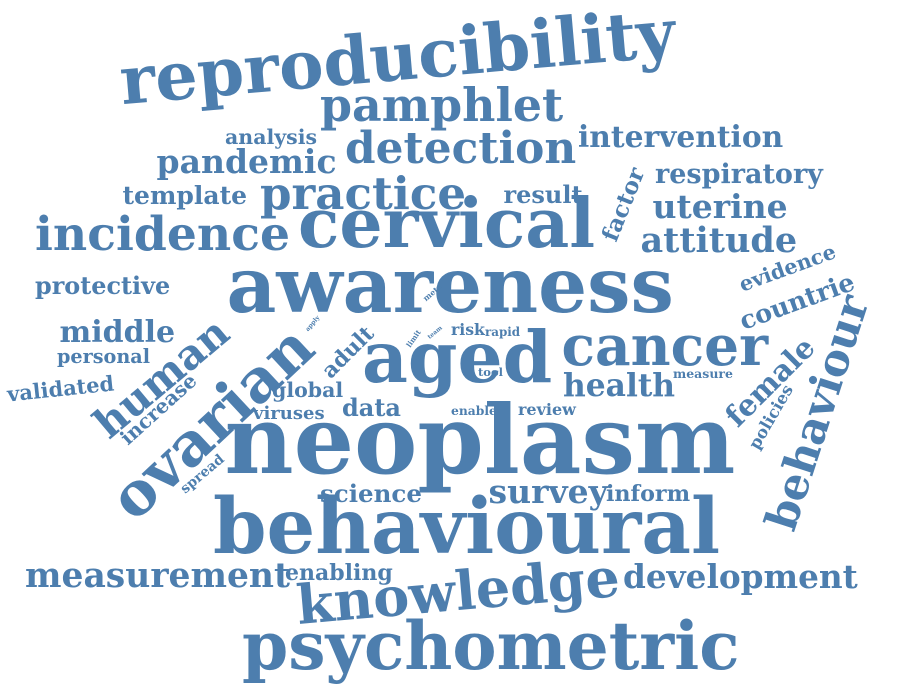  I want to click on word-aged: aged, so click(457, 357).